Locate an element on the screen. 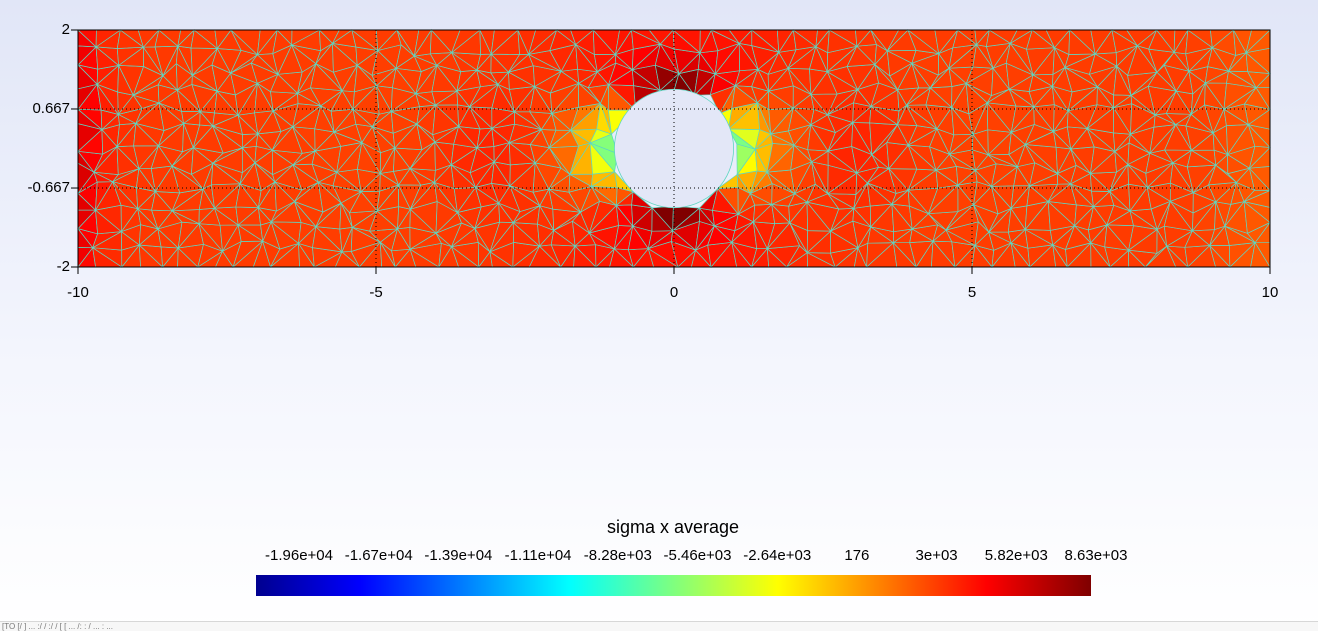 This screenshot has height=631, width=1318. hole is located at coordinates (674, 148).